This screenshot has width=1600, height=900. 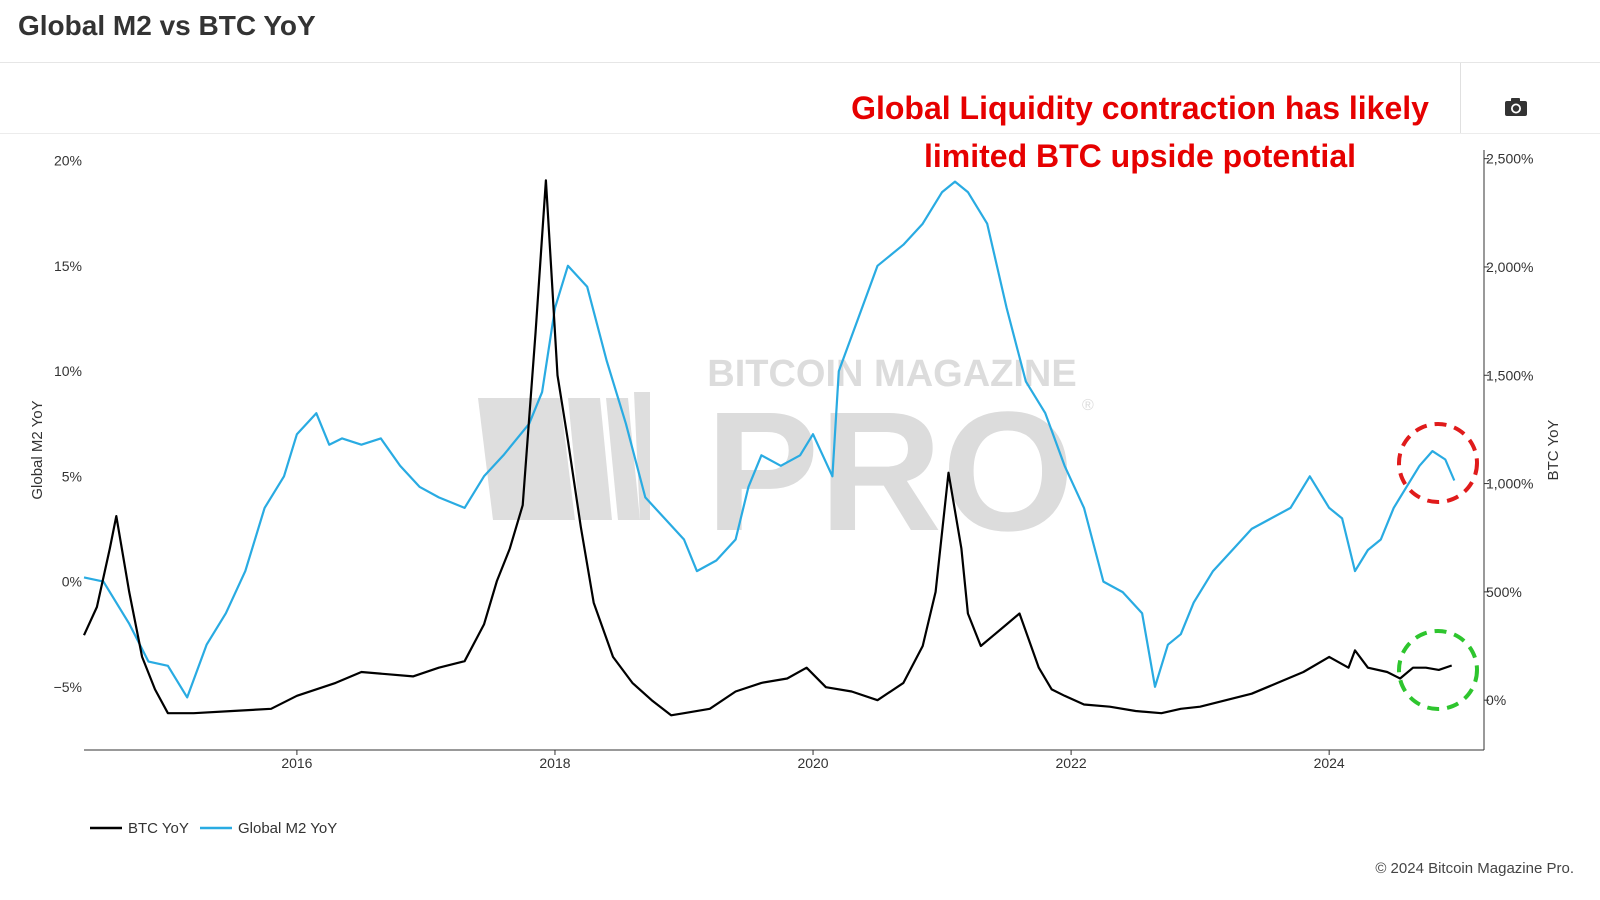 I want to click on legend-label-m2: Global M2 YoY, so click(x=287, y=828).